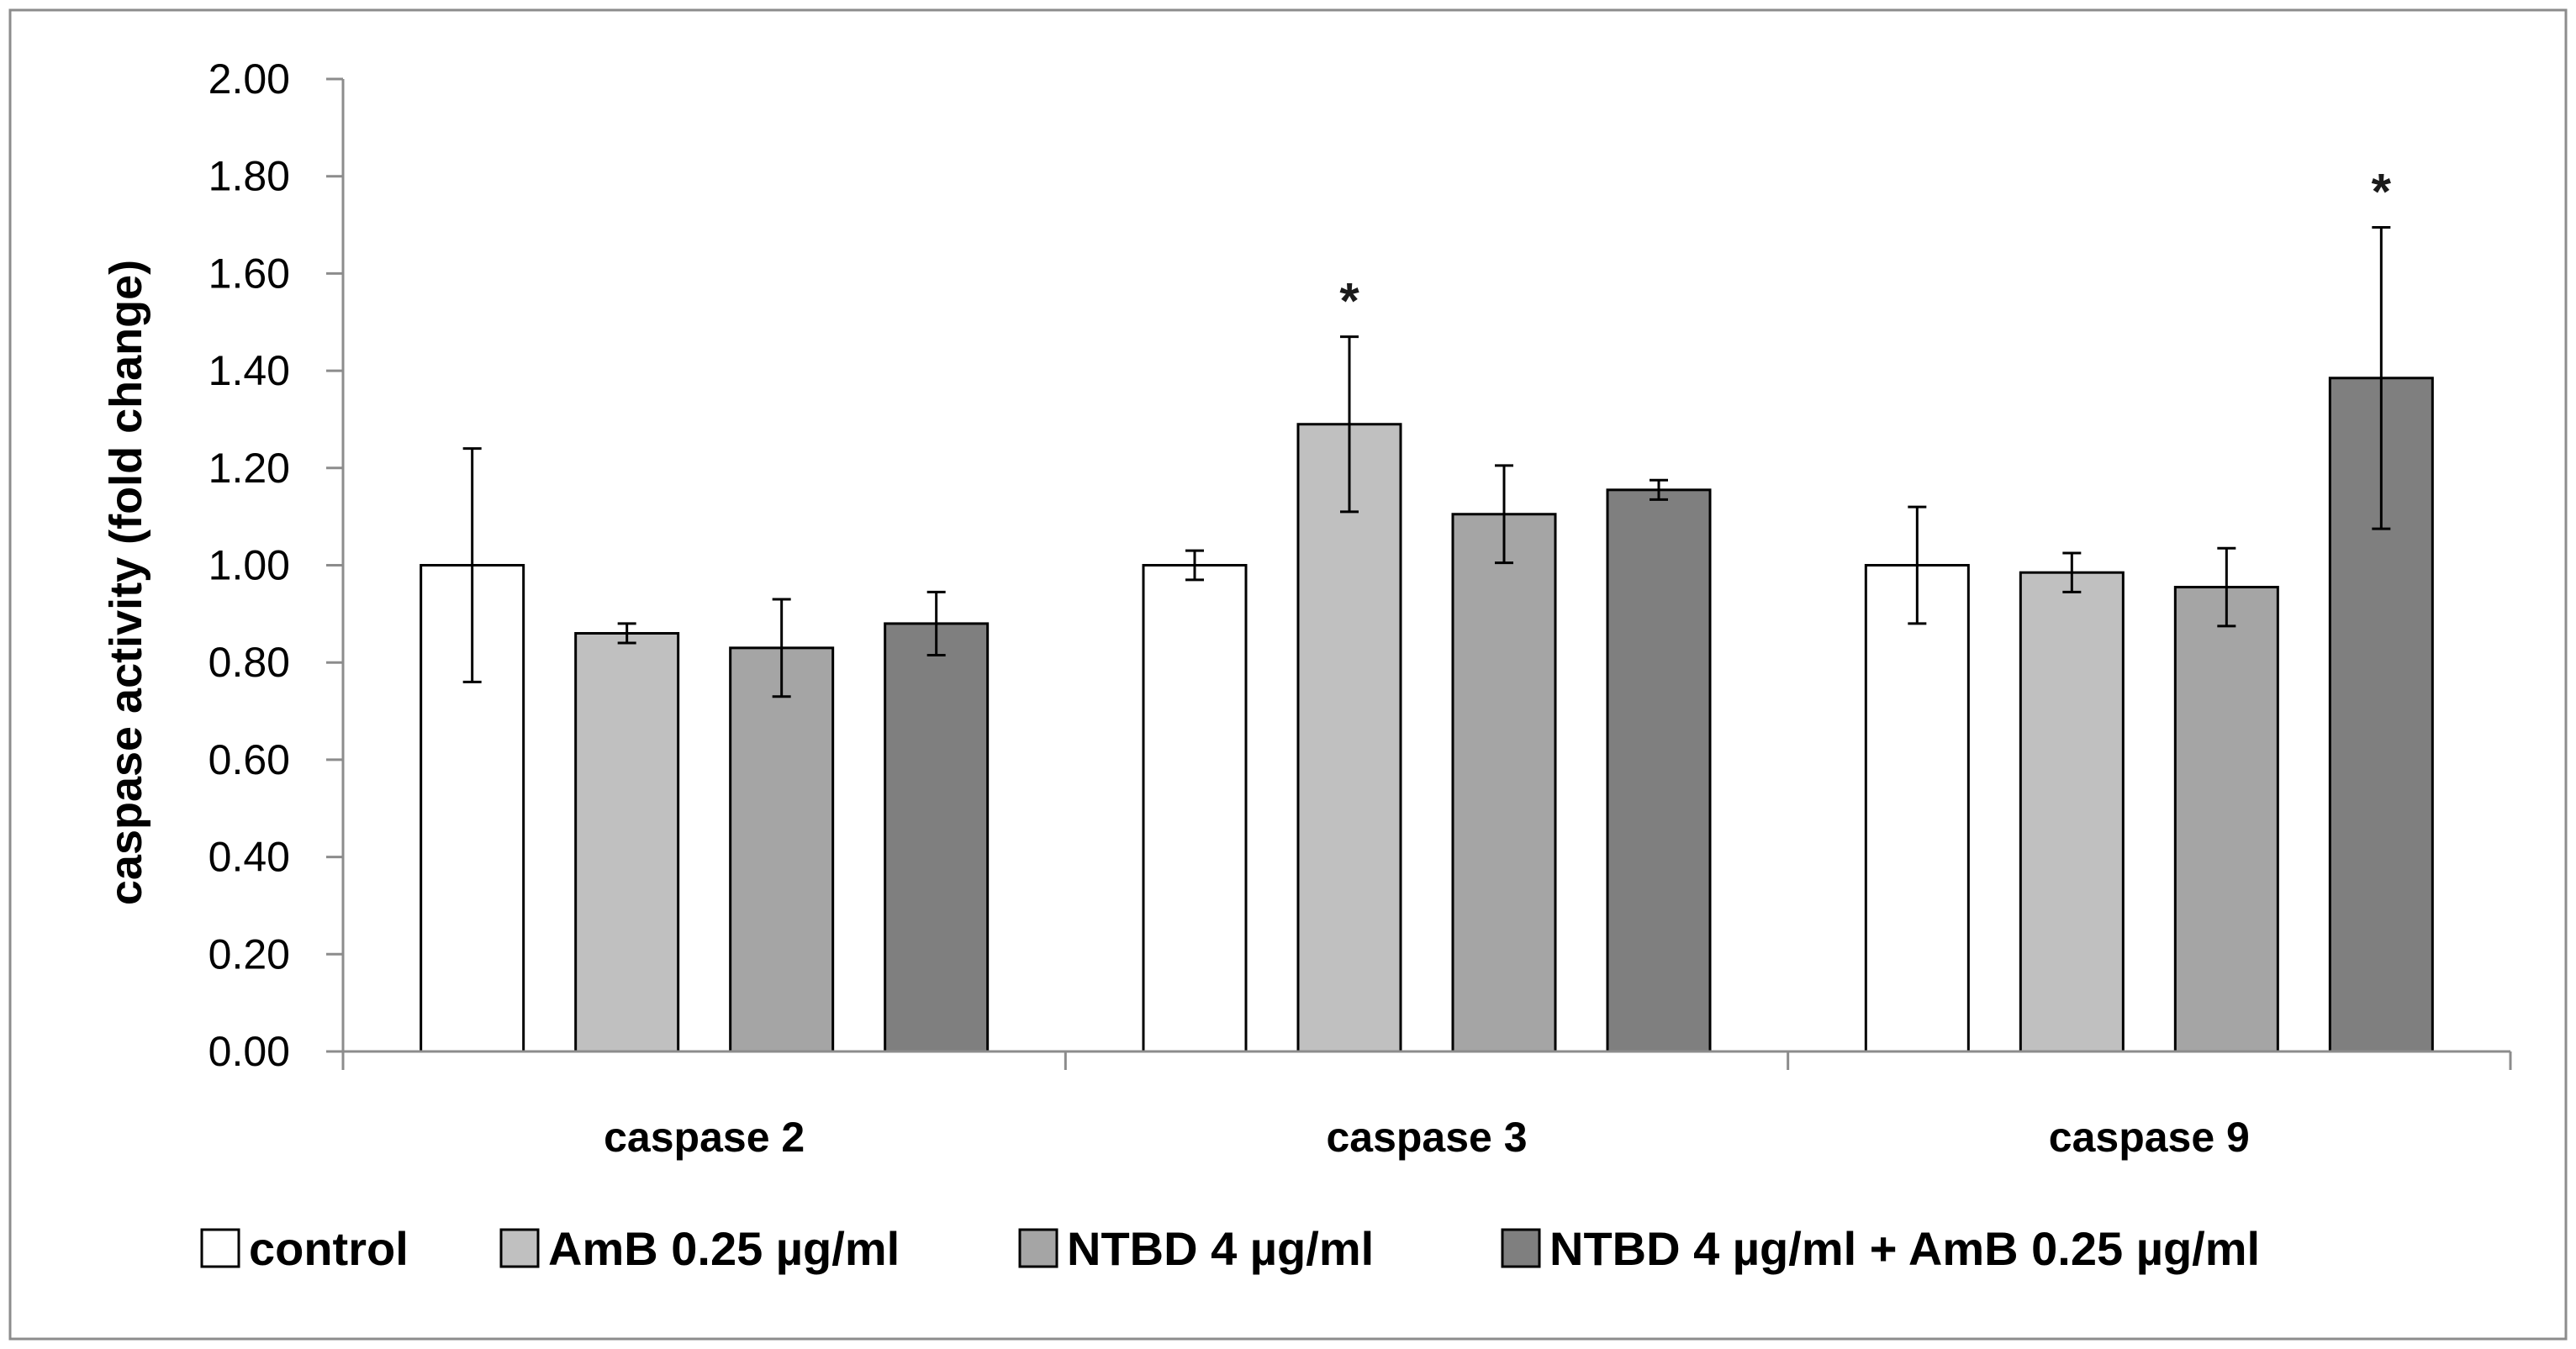  Describe the element at coordinates (249, 565) in the screenshot. I see `y-tick-label: 1.00` at that location.